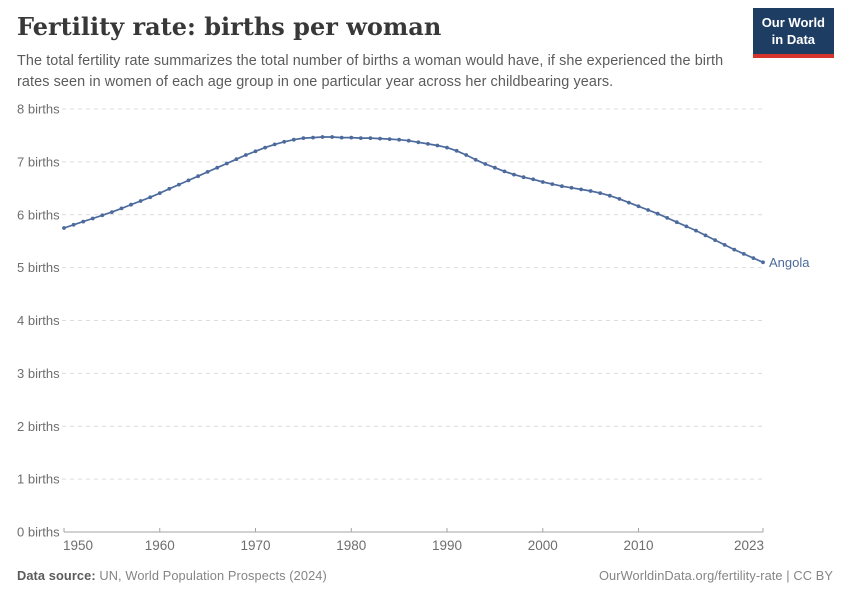  What do you see at coordinates (38, 426) in the screenshot?
I see `y-tick-label: 2 births` at bounding box center [38, 426].